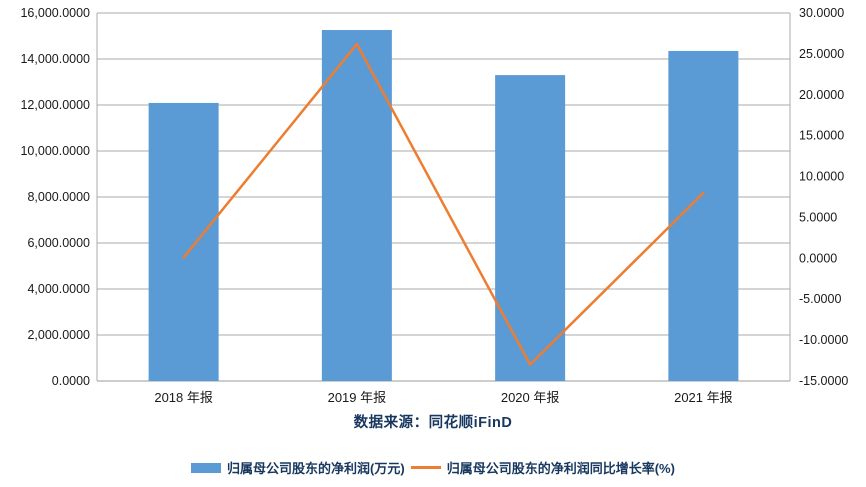 The width and height of the screenshot is (866, 487). Describe the element at coordinates (703, 397) in the screenshot. I see `x-axis-category-label: 2021 年报` at that location.